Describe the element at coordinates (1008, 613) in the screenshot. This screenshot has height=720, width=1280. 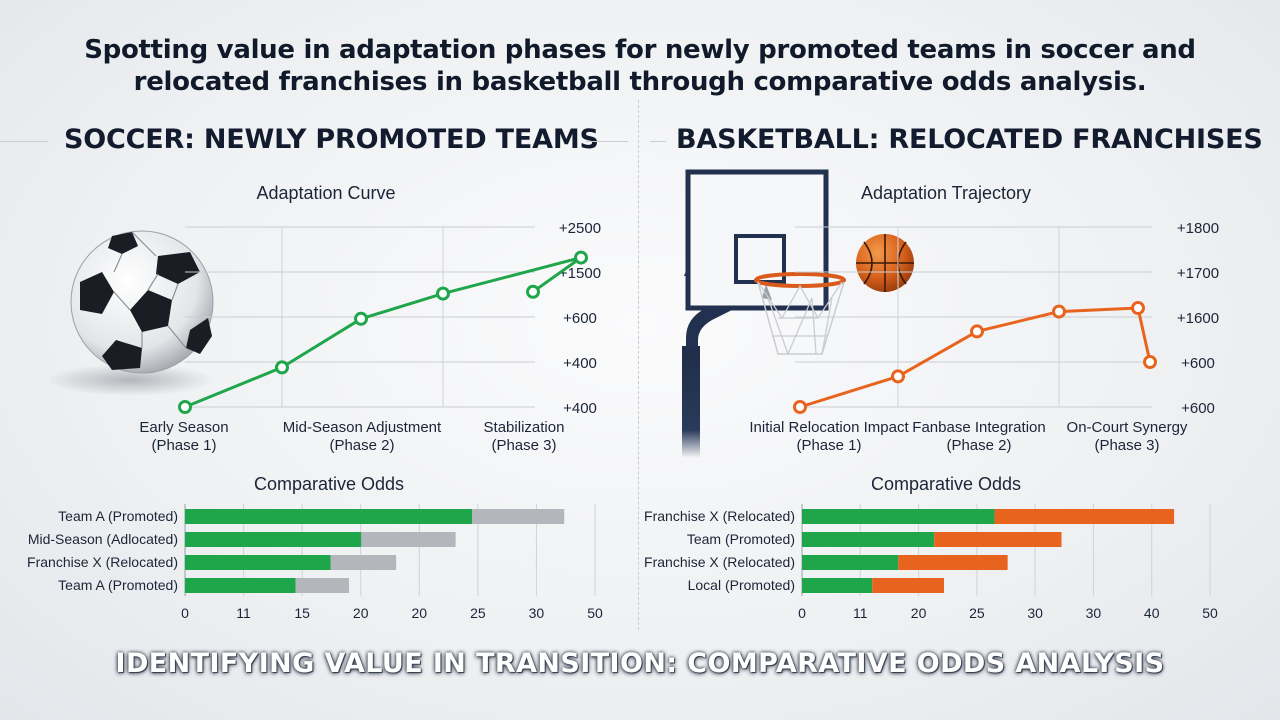
I see `basketball-bar-tick-labels: 0 11 20 25 30 30 40 50` at that location.